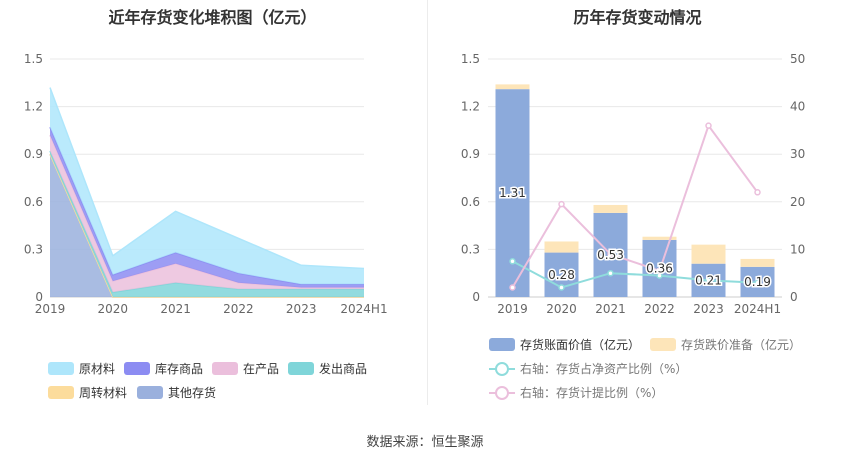 This screenshot has width=850, height=459. I want to click on legend-label: 在产品, so click(261, 369).